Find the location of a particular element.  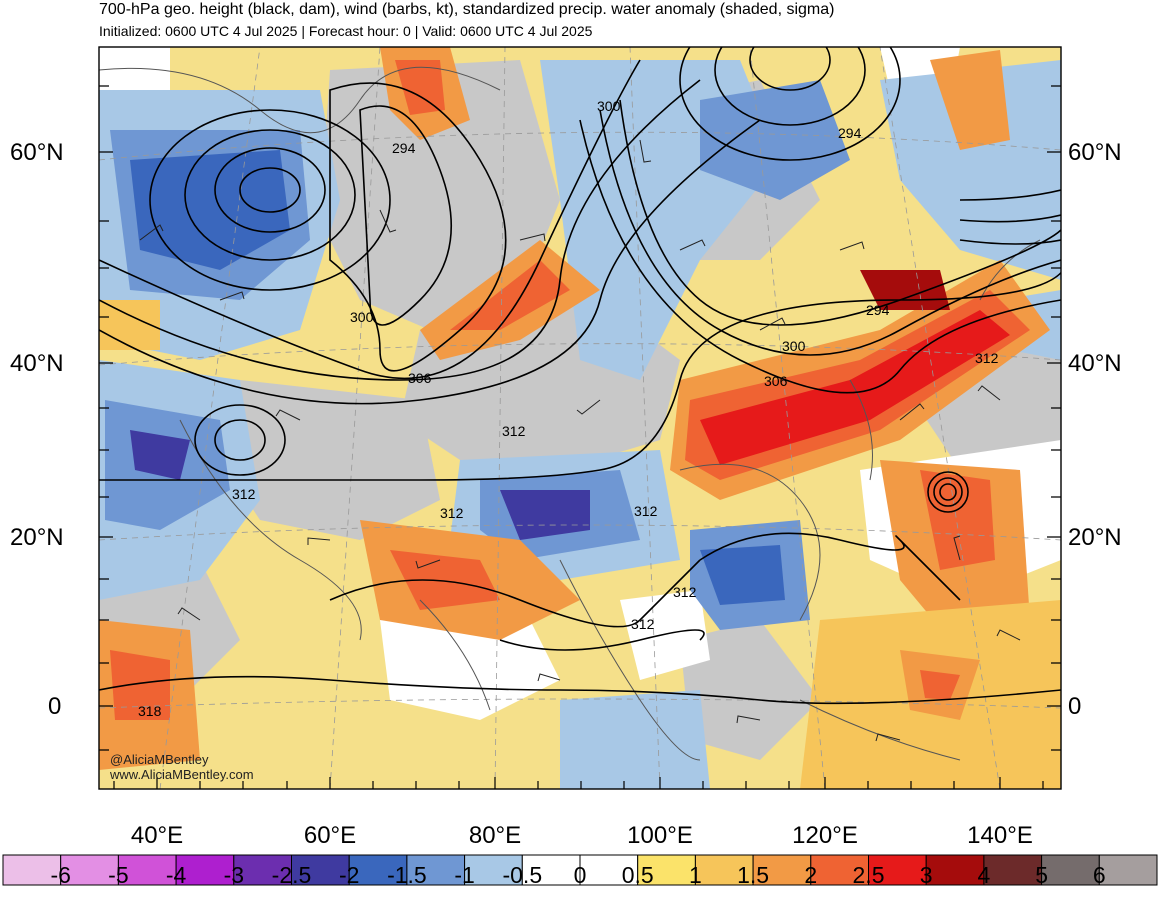

lon-label-140e: 140°E is located at coordinates (1000, 835).